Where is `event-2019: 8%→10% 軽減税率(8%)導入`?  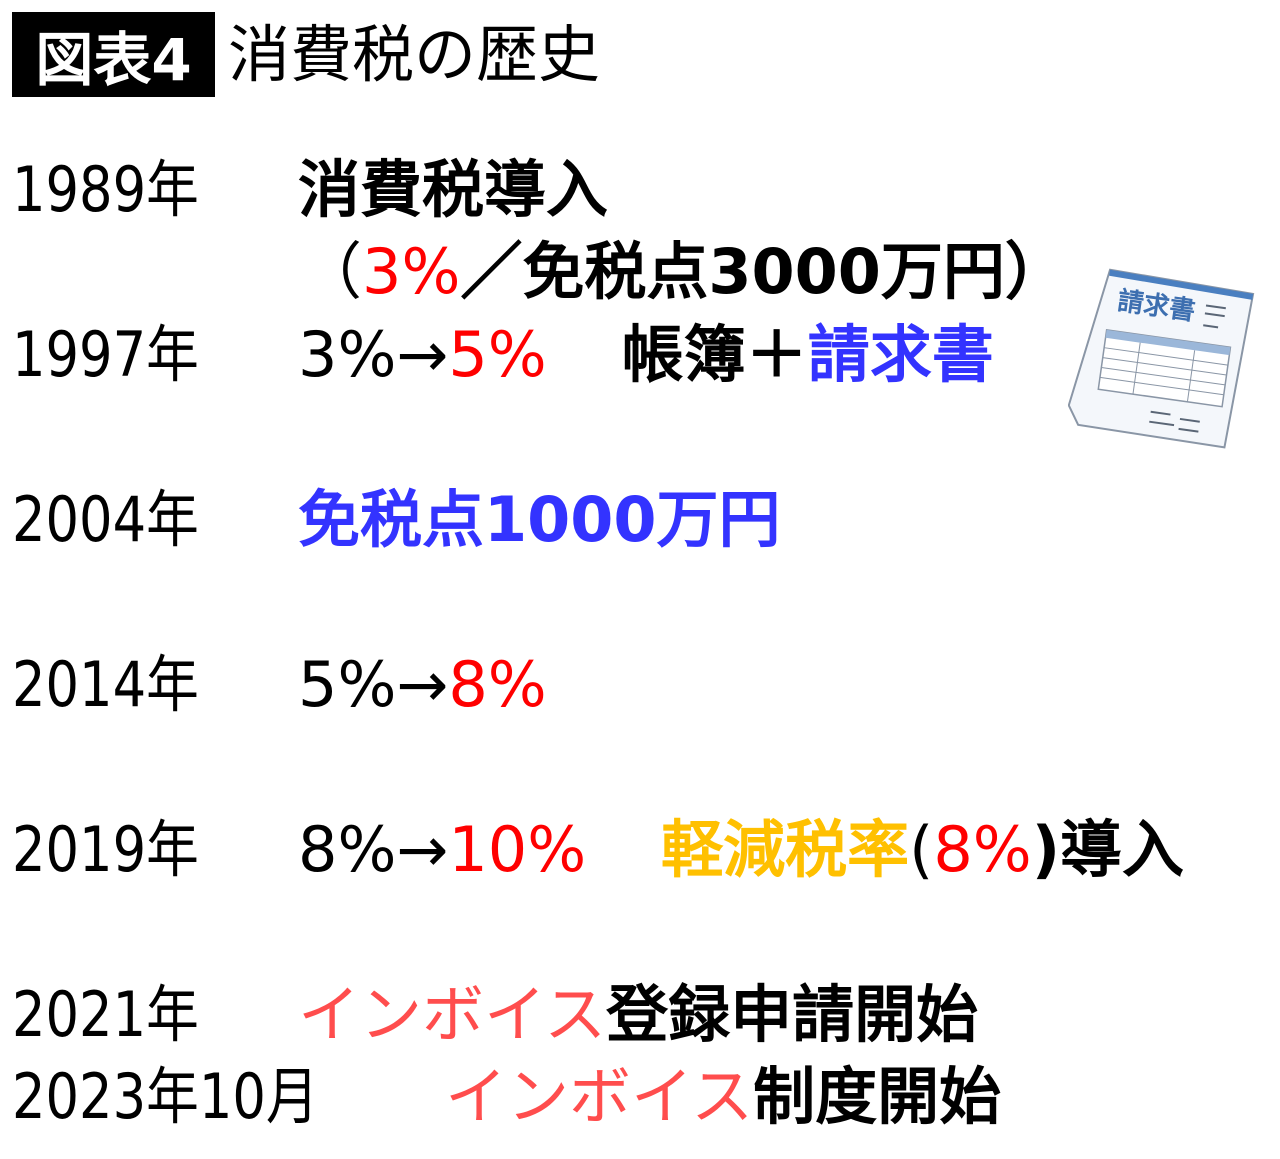
event-2019: 8%→10% 軽減税率(8%)導入 is located at coordinates (741, 849).